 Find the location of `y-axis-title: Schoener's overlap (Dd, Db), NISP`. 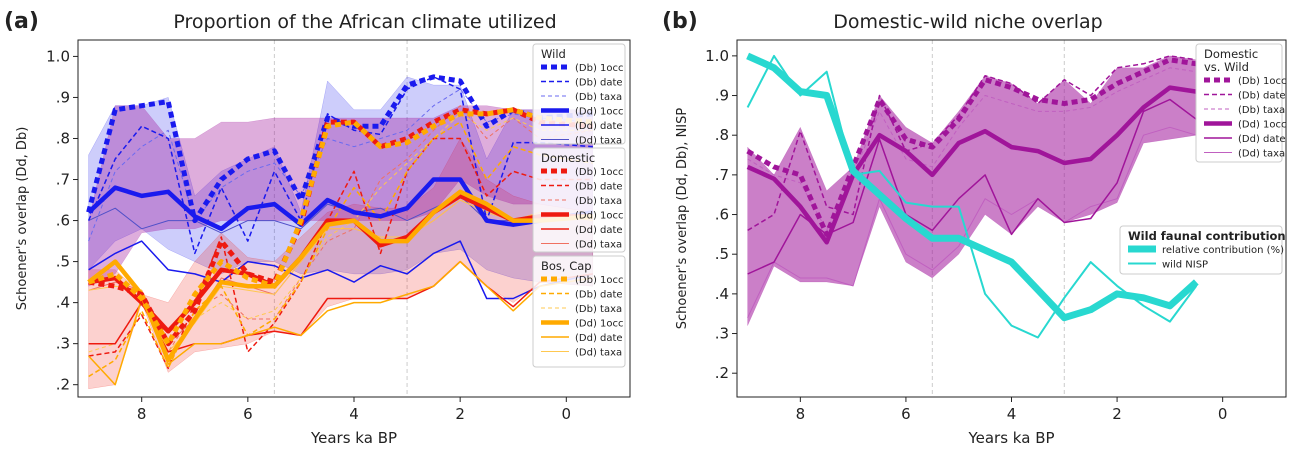

y-axis-title: Schoener's overlap (Dd, Db), NISP is located at coordinates (682, 219).